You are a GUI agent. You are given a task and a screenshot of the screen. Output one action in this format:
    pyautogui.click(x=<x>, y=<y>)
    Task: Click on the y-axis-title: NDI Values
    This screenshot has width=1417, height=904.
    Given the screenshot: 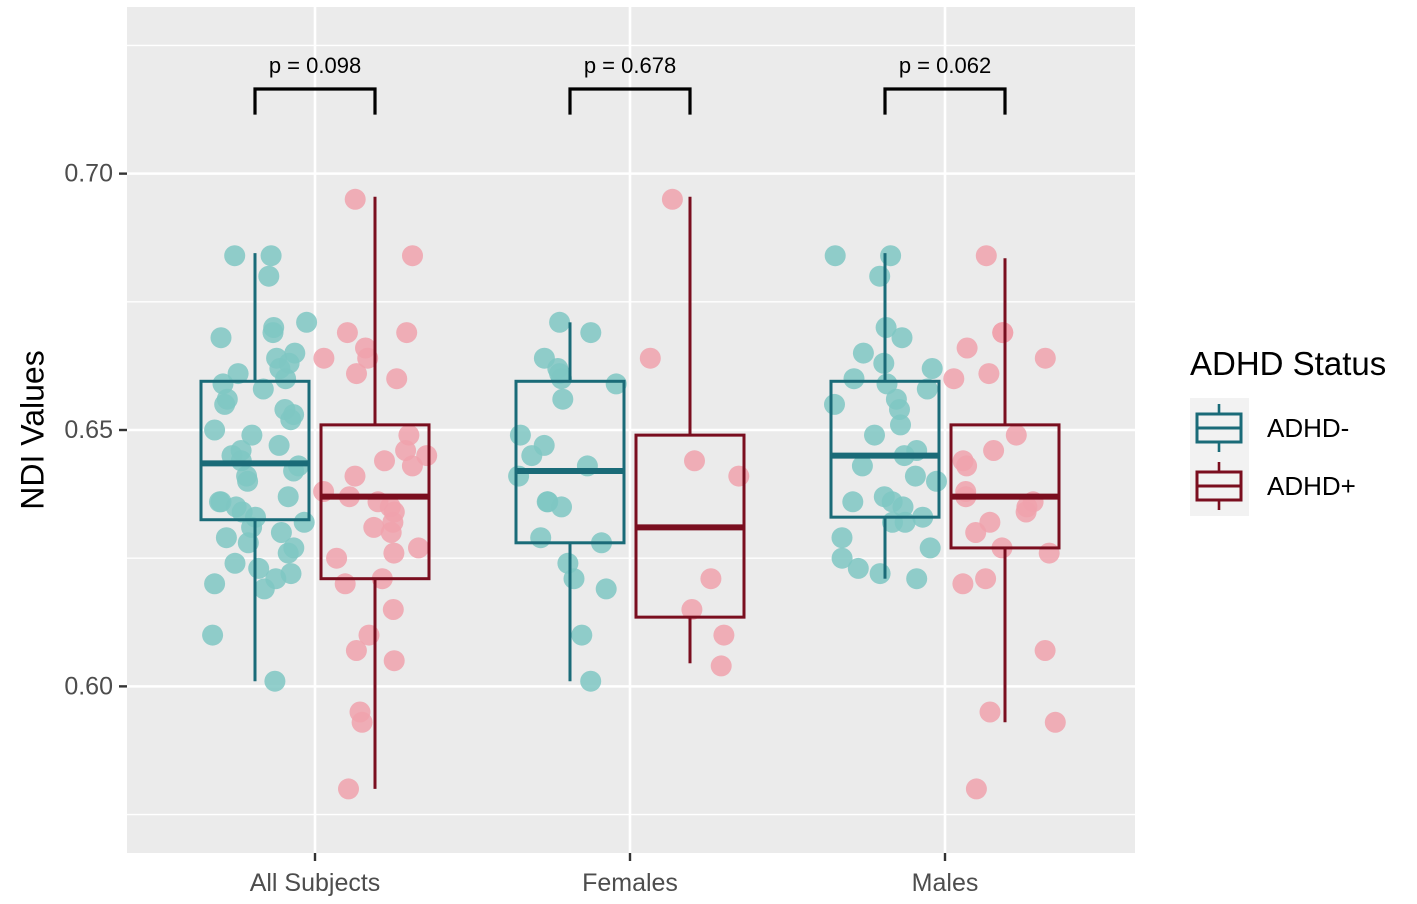 What is the action you would take?
    pyautogui.click(x=32, y=429)
    